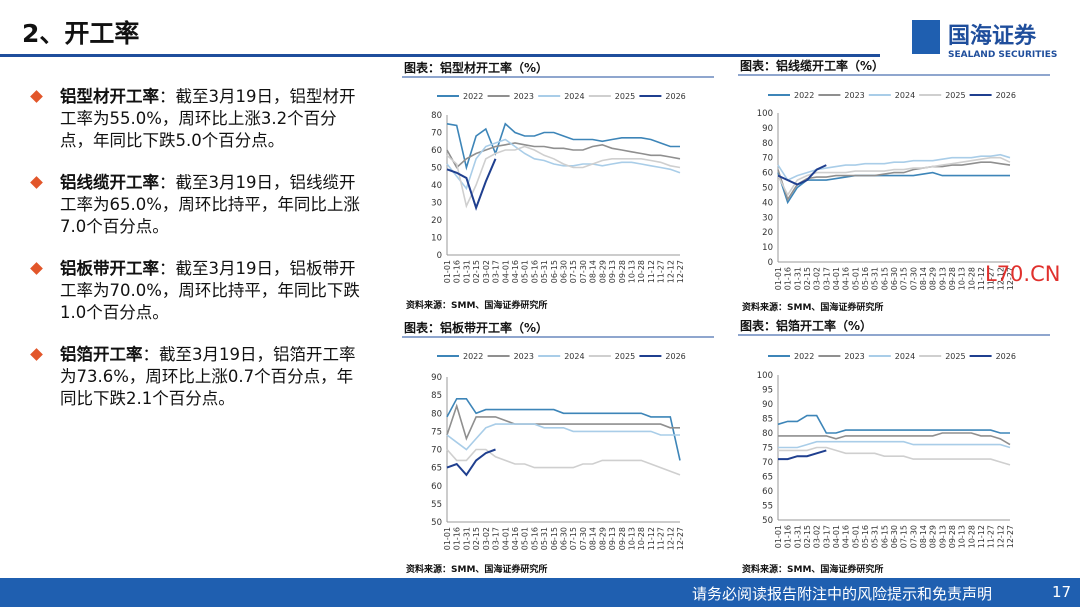 The height and width of the screenshot is (607, 1080). I want to click on x-tick-label: 11-12, so click(981, 536).